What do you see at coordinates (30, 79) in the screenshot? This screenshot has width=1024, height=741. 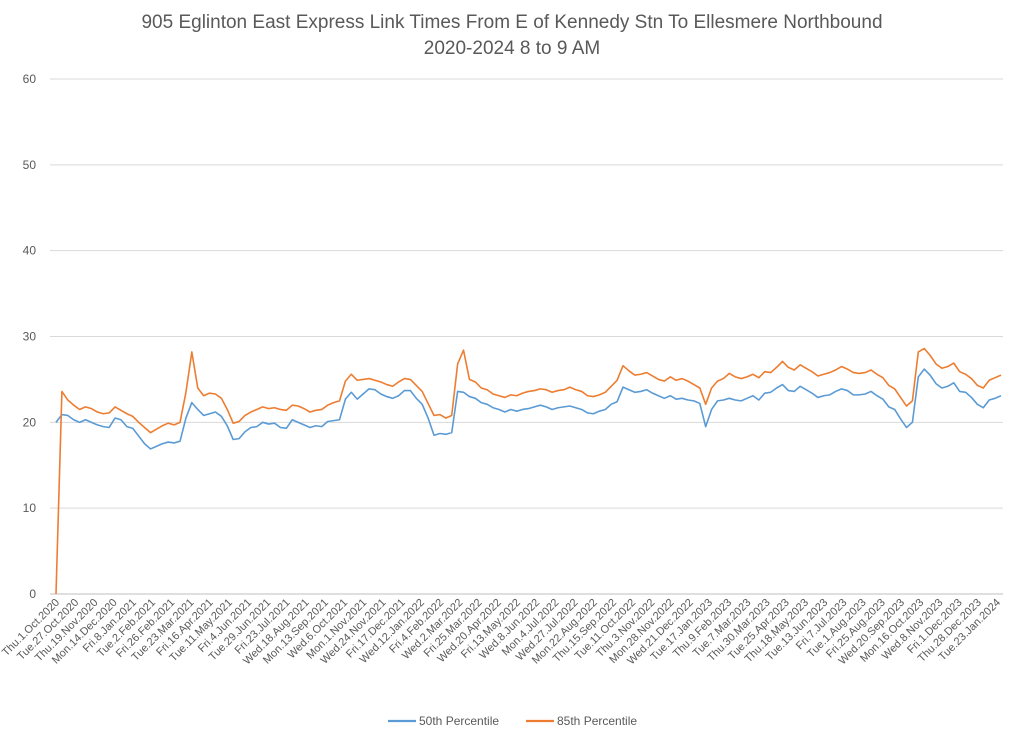 I see `y-tick-label: 60` at bounding box center [30, 79].